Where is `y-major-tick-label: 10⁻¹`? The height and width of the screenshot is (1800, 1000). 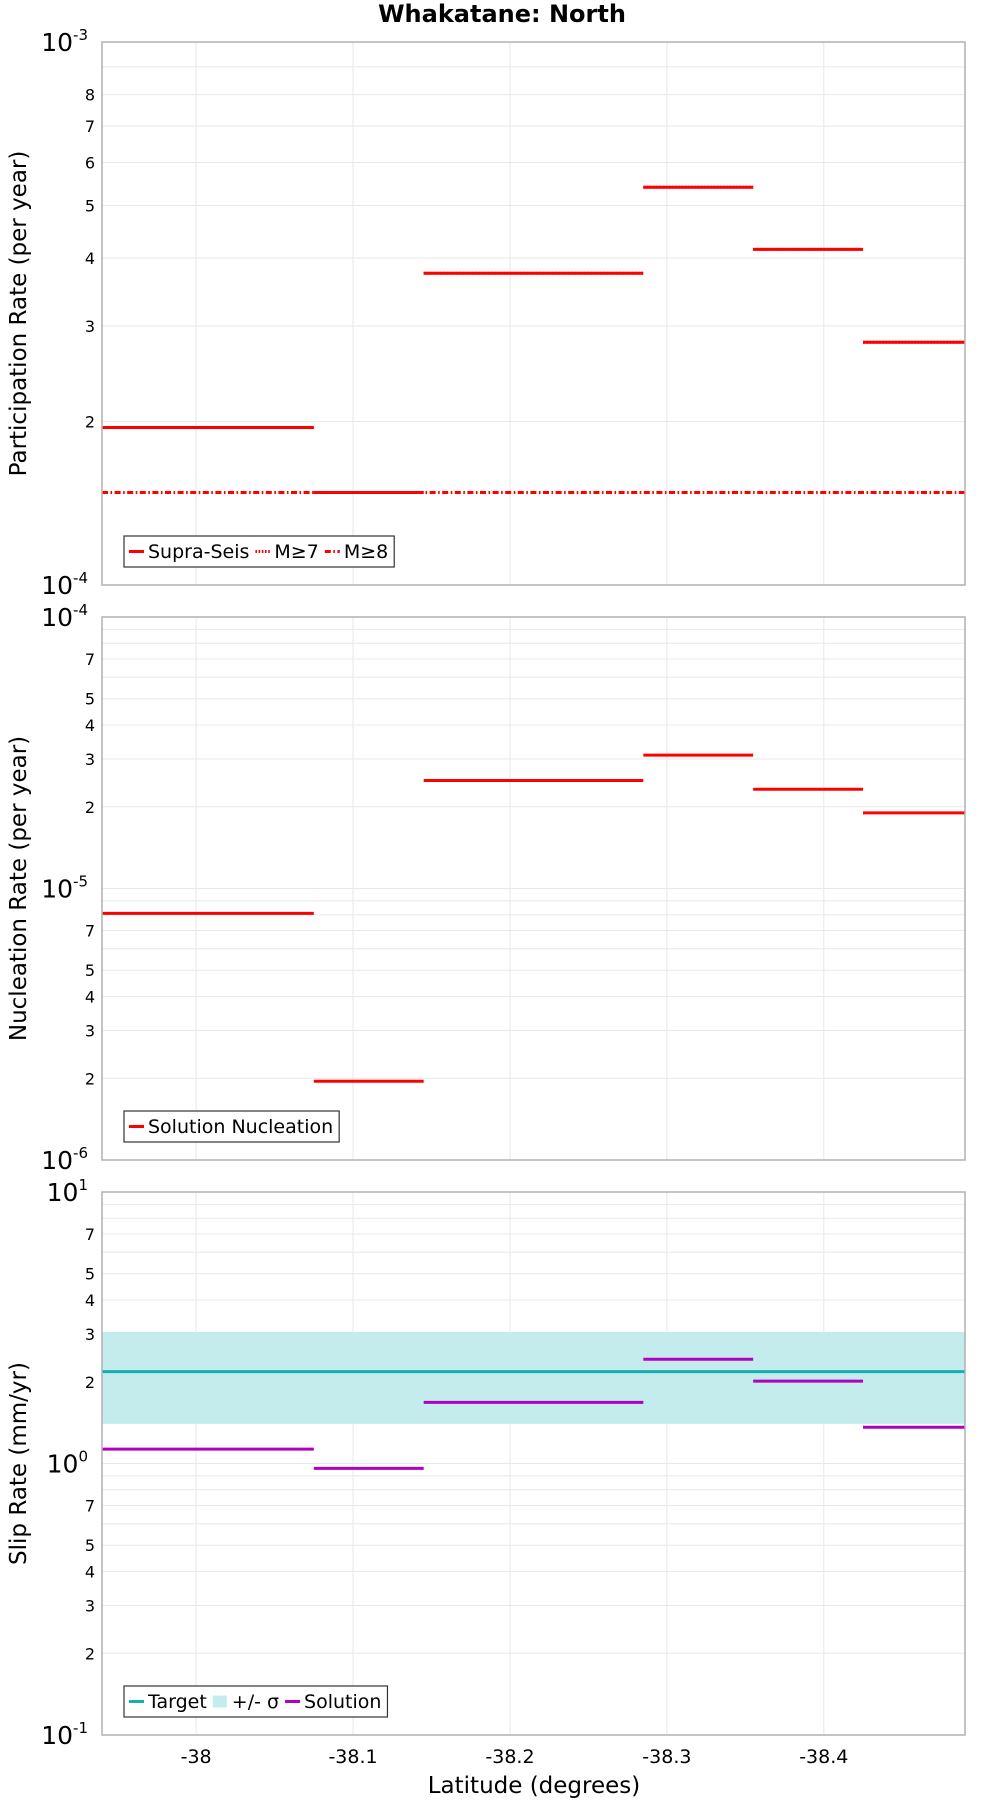 y-major-tick-label: 10⁻¹ is located at coordinates (64, 1734).